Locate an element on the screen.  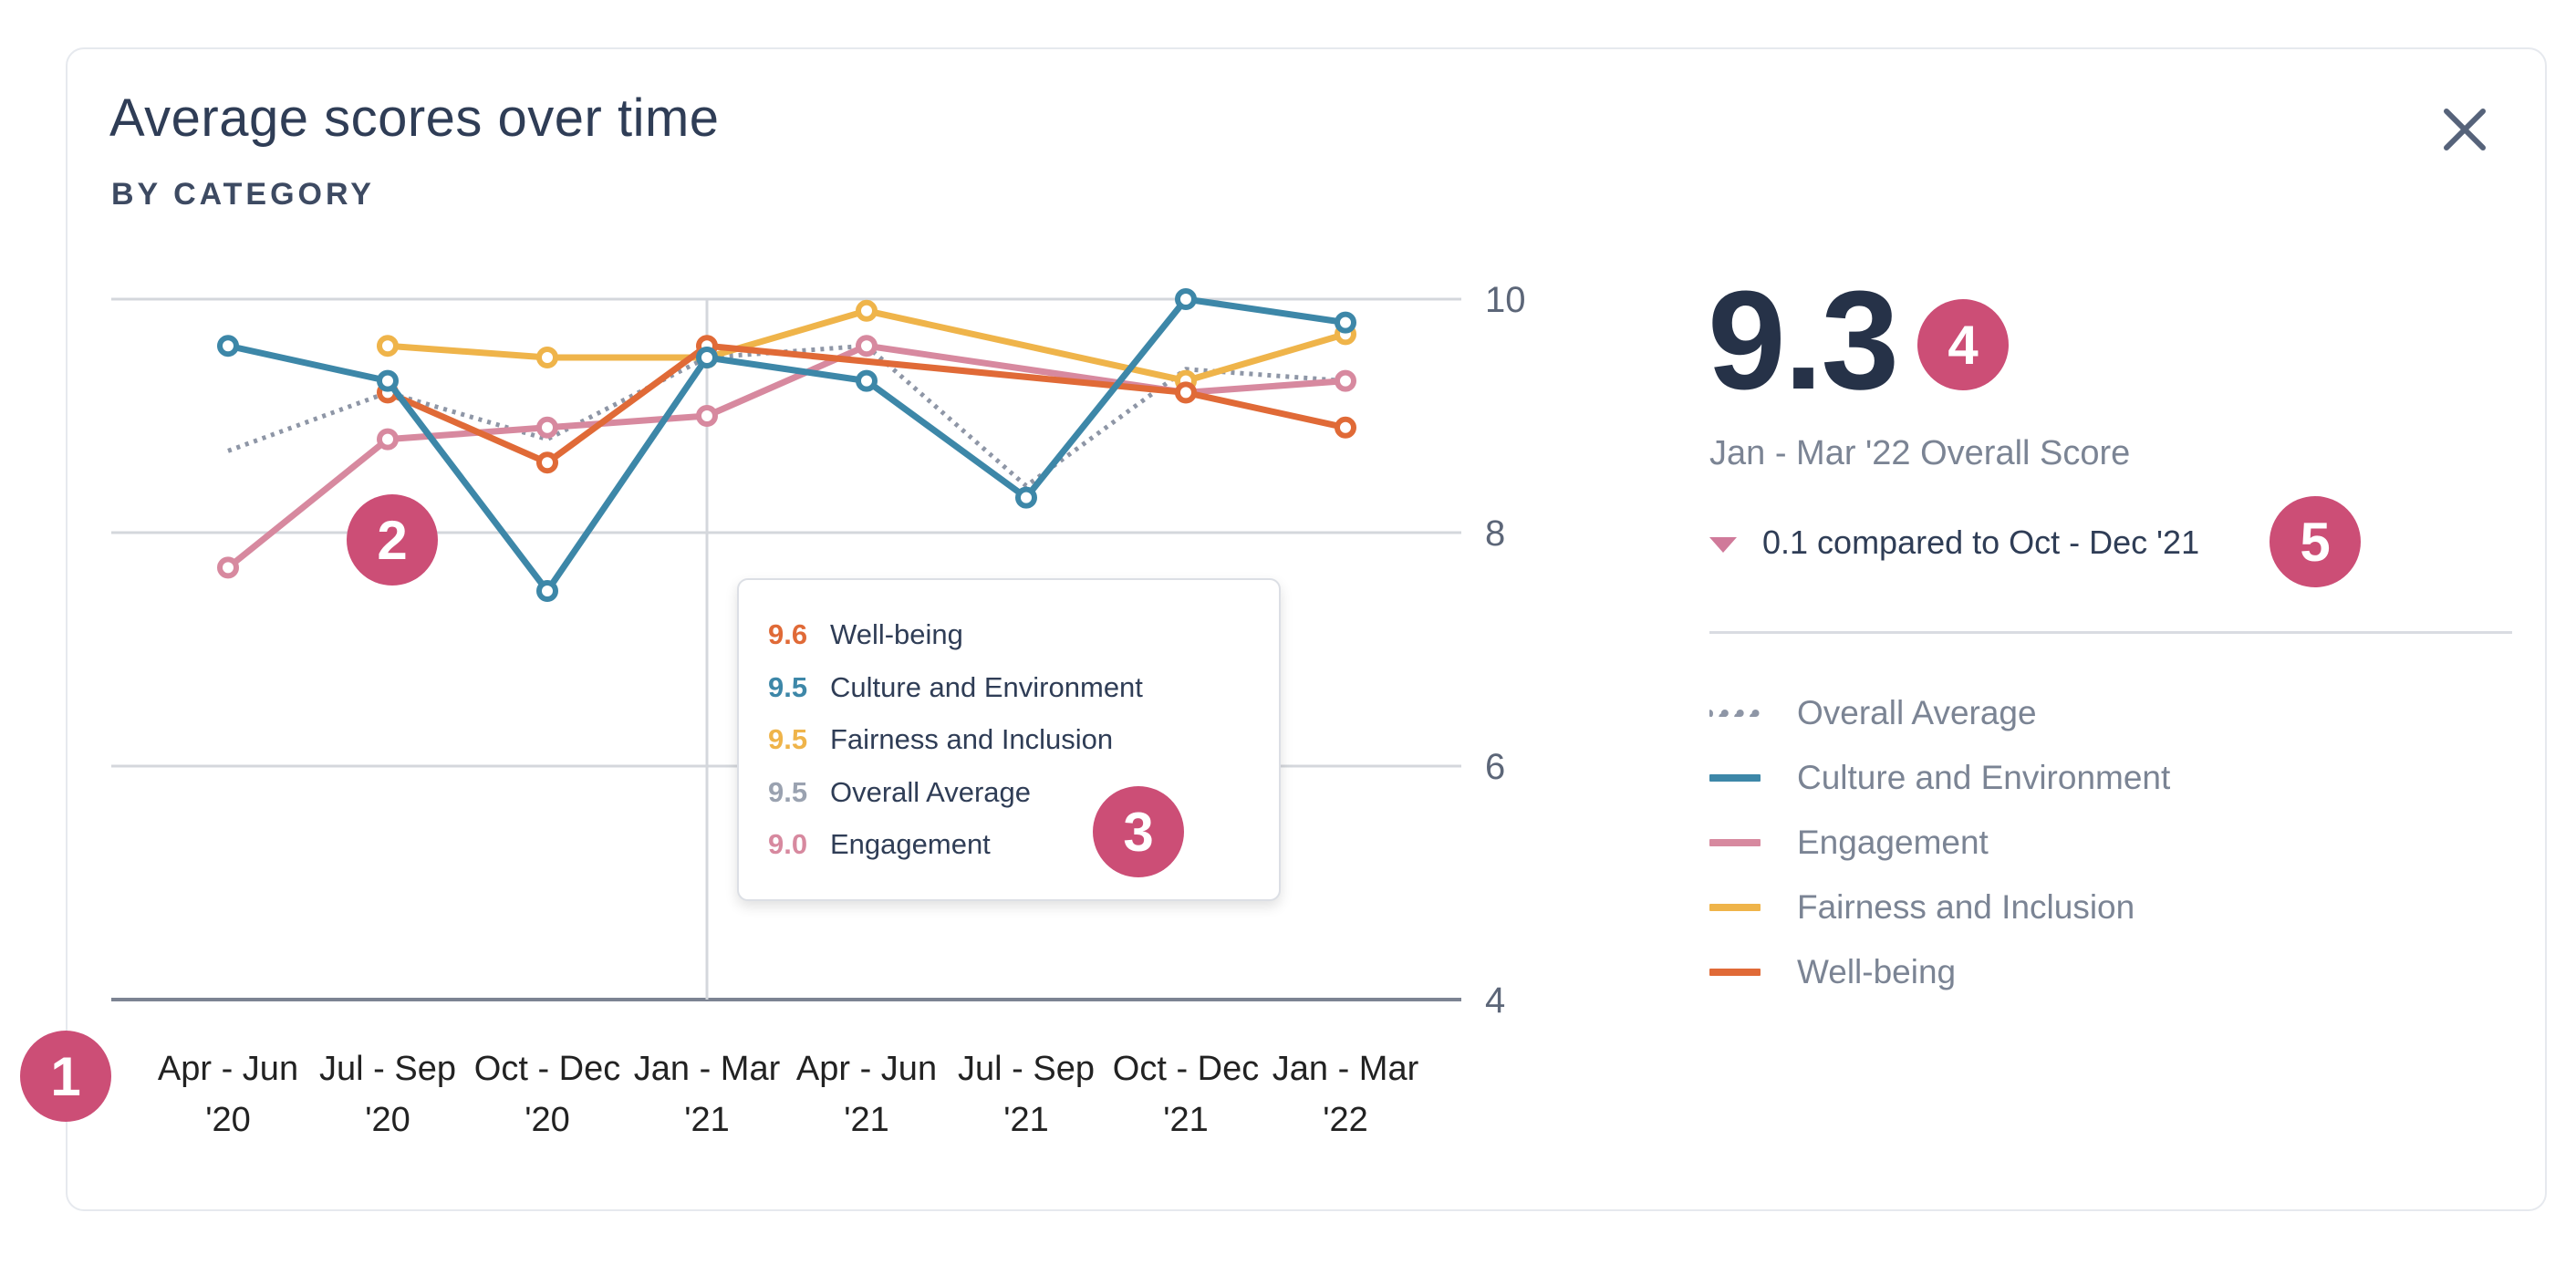
close-button is located at coordinates (2464, 129).